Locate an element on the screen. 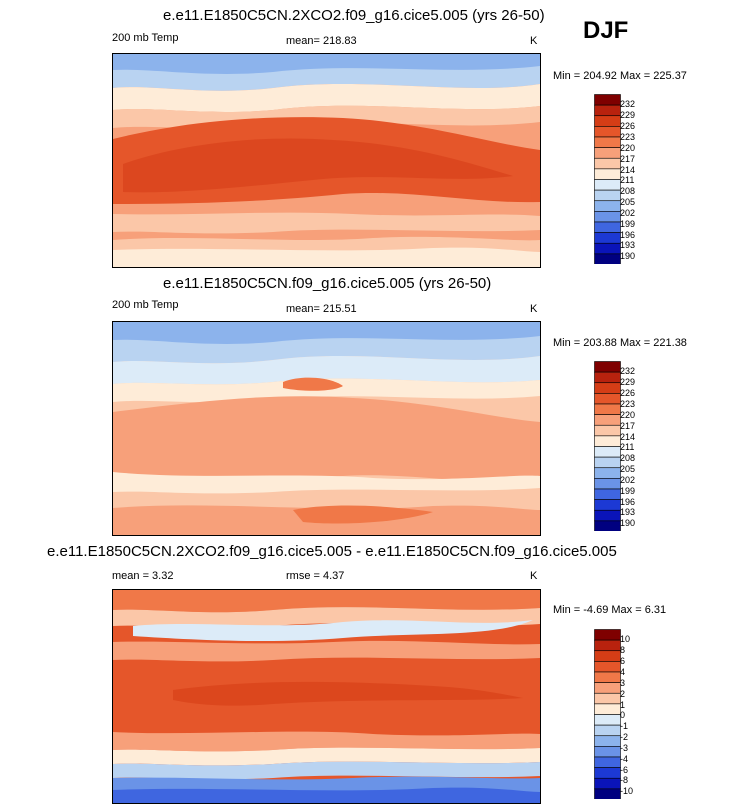  panel-3-minmax: Min = -4.69 Max = 6.31 is located at coordinates (610, 610).